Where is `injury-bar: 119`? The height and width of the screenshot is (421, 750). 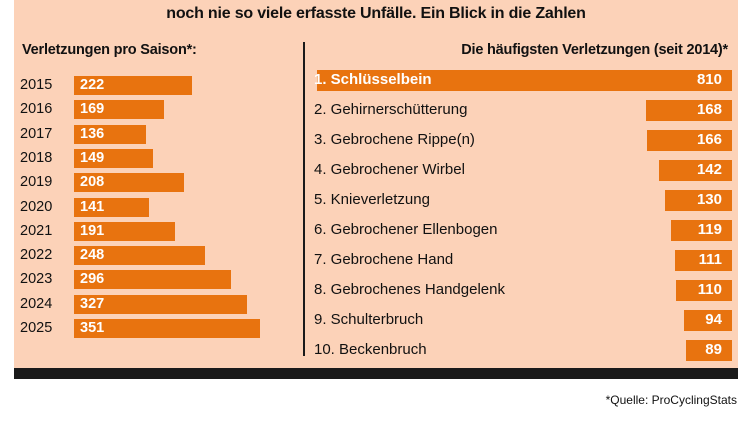 injury-bar: 119 is located at coordinates (701, 230).